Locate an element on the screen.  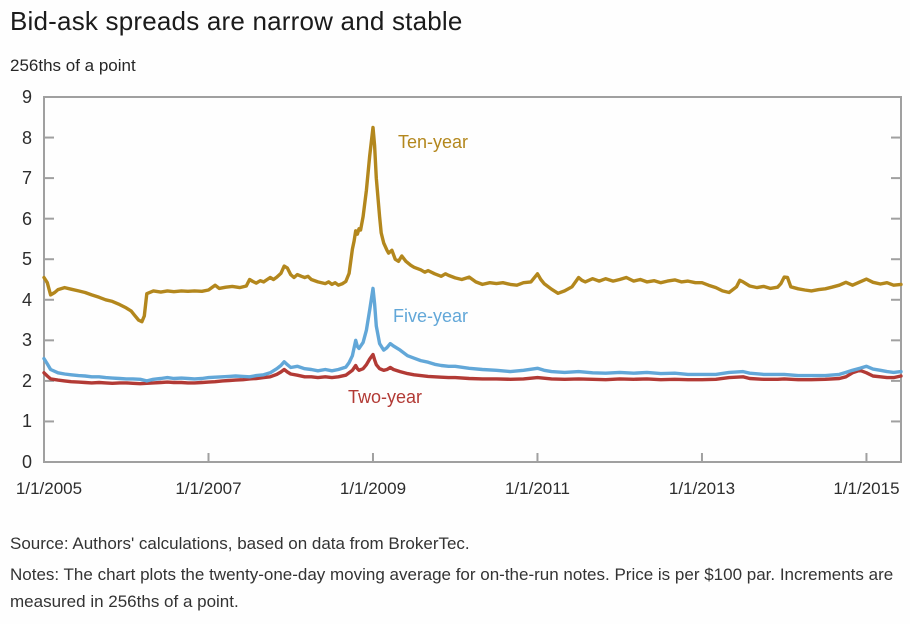
y-tick-label: 3 is located at coordinates (26, 340).